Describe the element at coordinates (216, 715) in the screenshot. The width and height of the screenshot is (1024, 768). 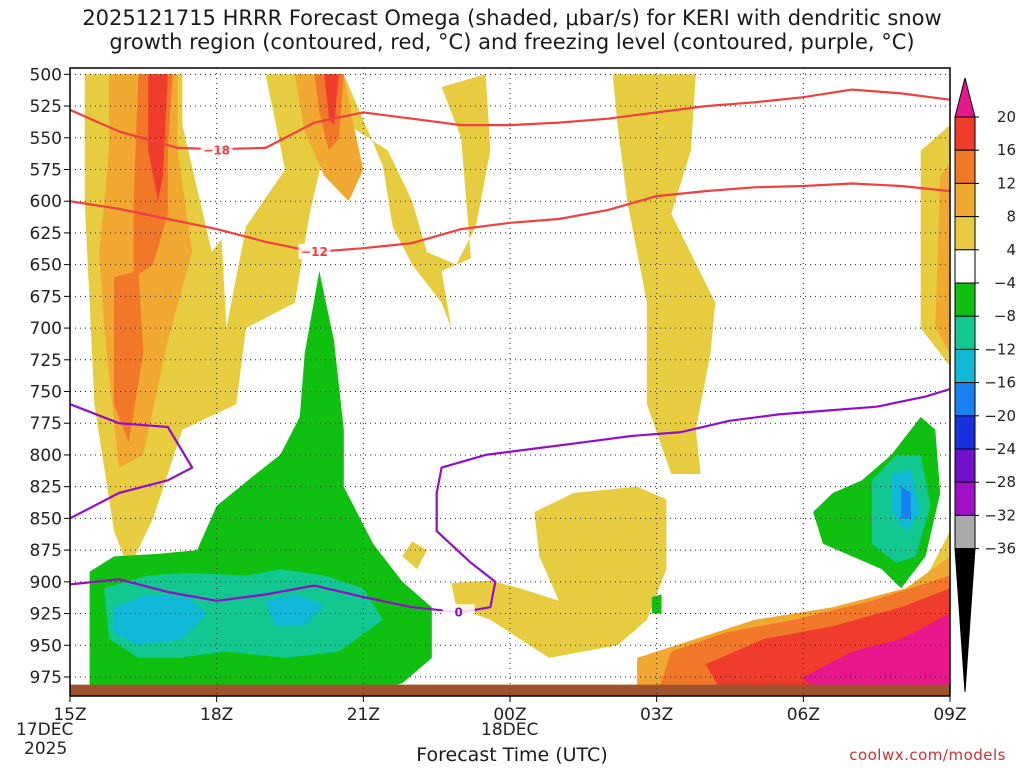
I see `x-tick-label-18Z: 18Z` at that location.